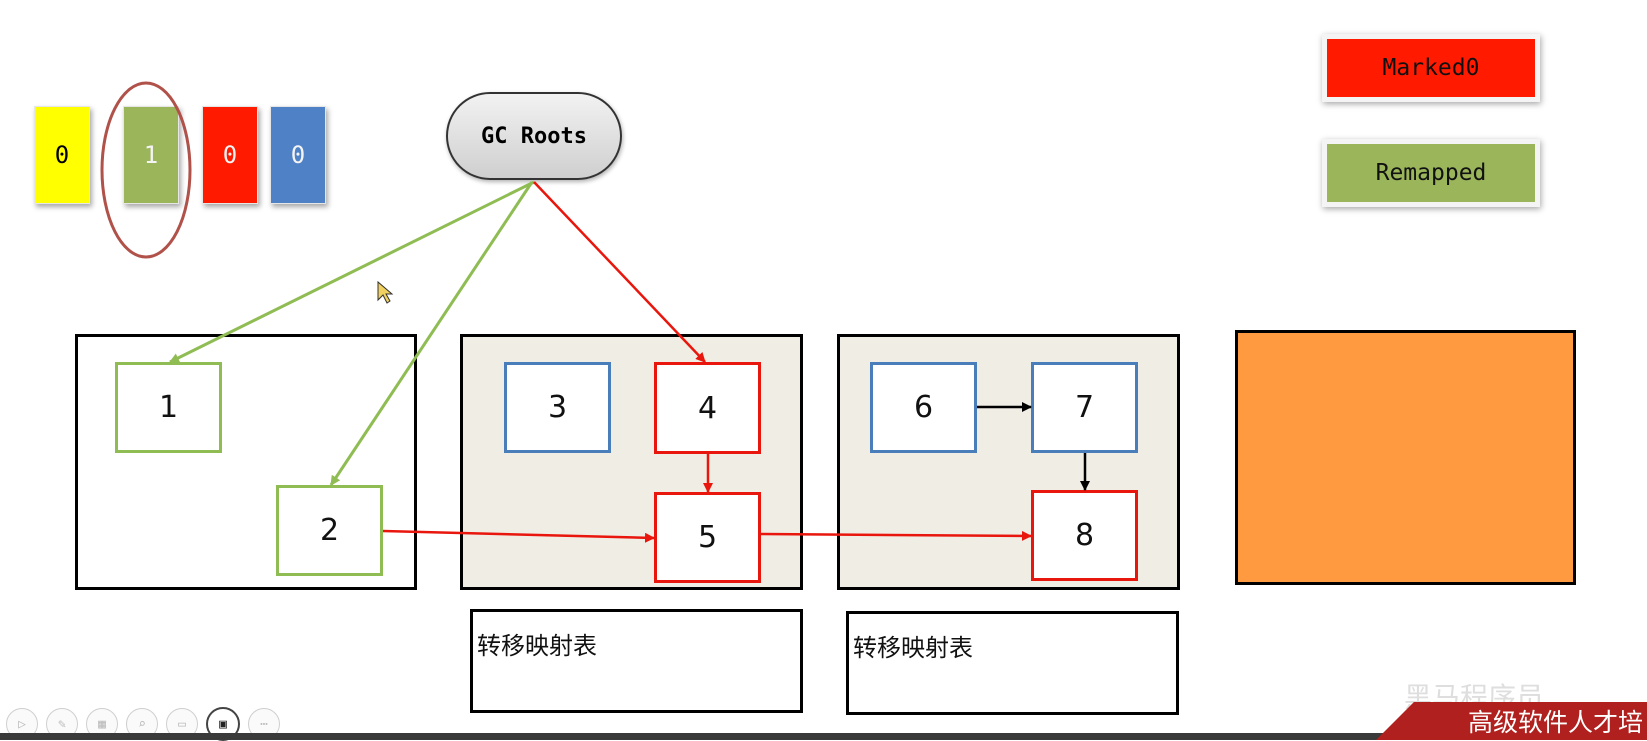 The width and height of the screenshot is (1647, 741). I want to click on object-8-label: 8, so click(1084, 535).